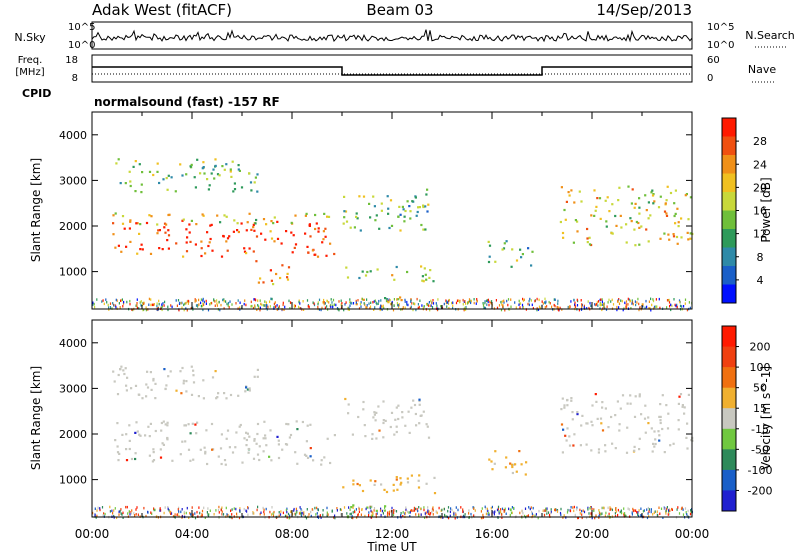  What do you see at coordinates (760, 388) in the screenshot?
I see `colorbar-tick-label: 50` at bounding box center [760, 388].